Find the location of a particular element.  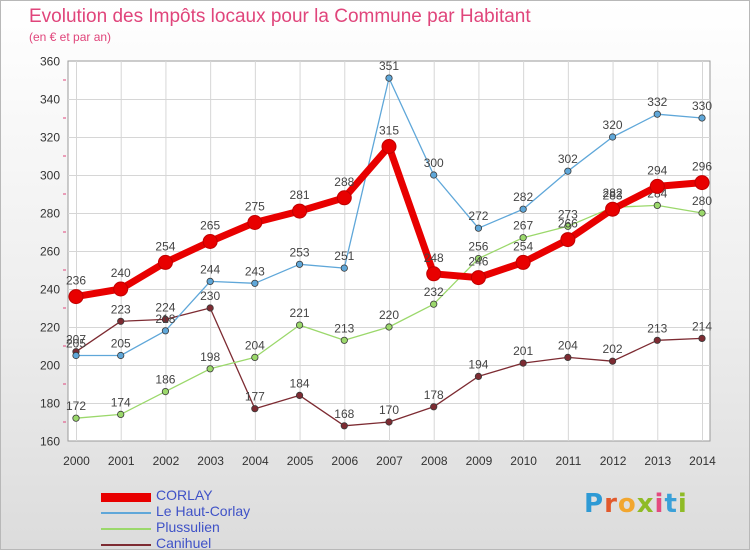

x-tick-label: 2000 is located at coordinates (76, 461).